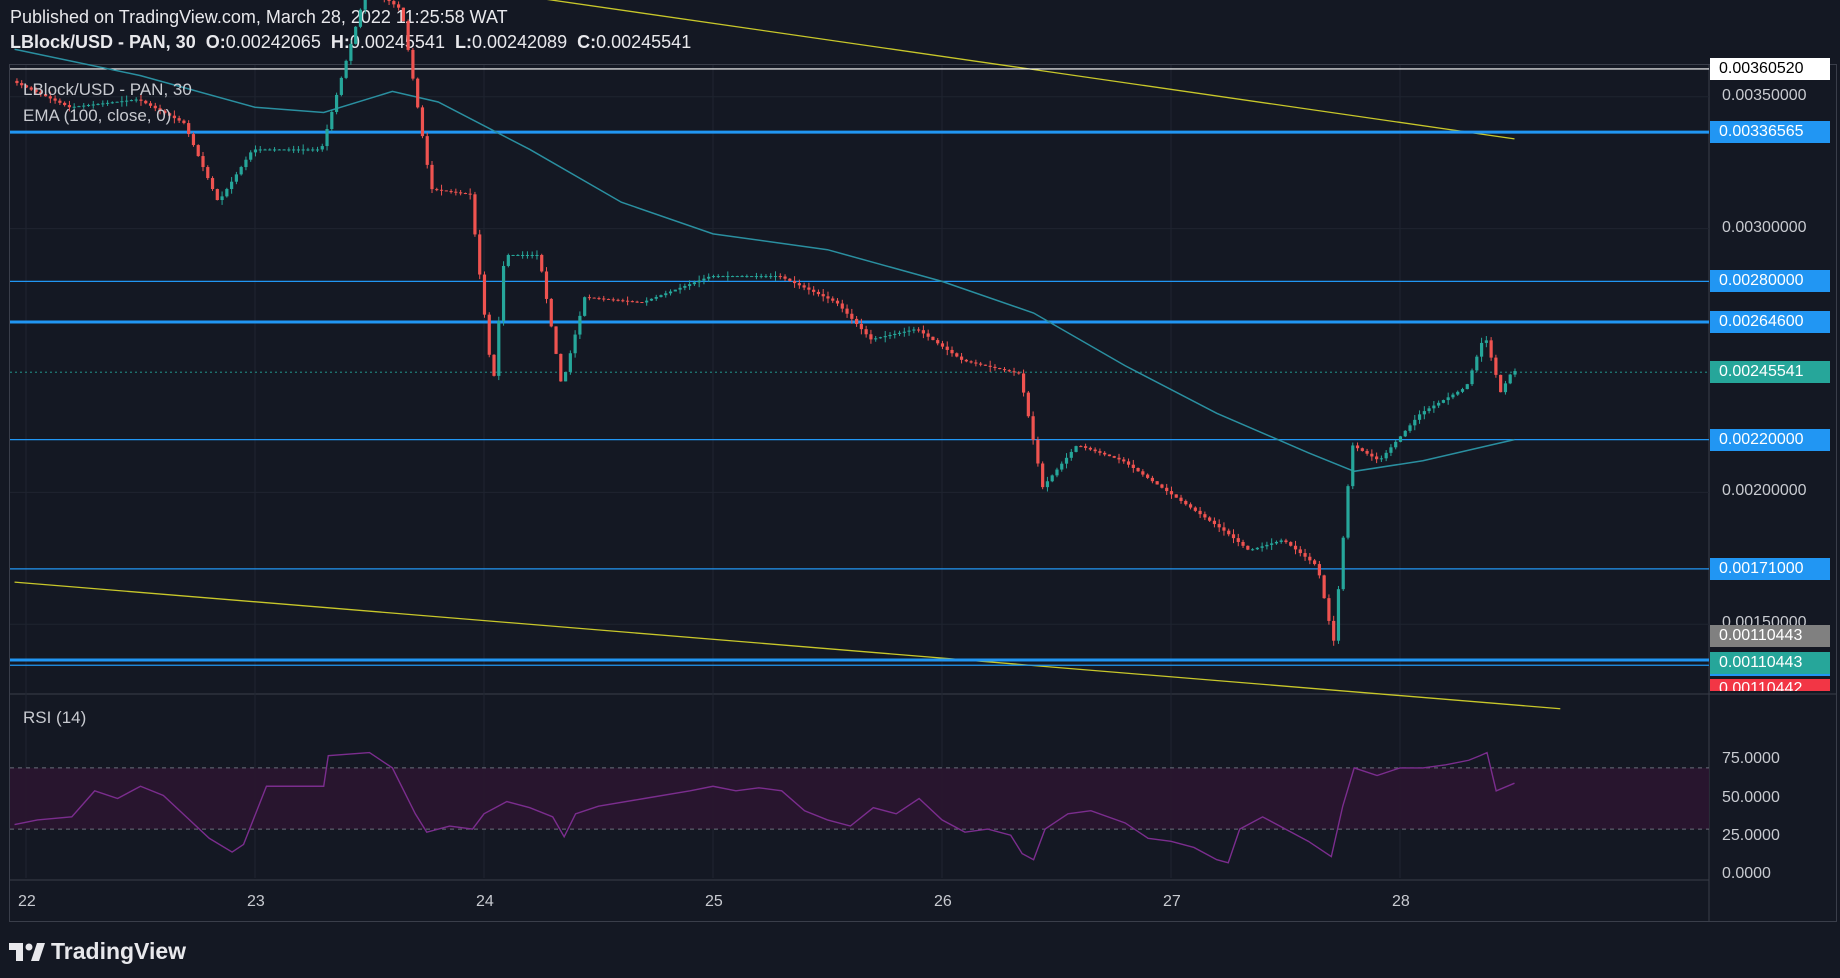  Describe the element at coordinates (714, 901) in the screenshot. I see `x-tick-label: 25` at that location.